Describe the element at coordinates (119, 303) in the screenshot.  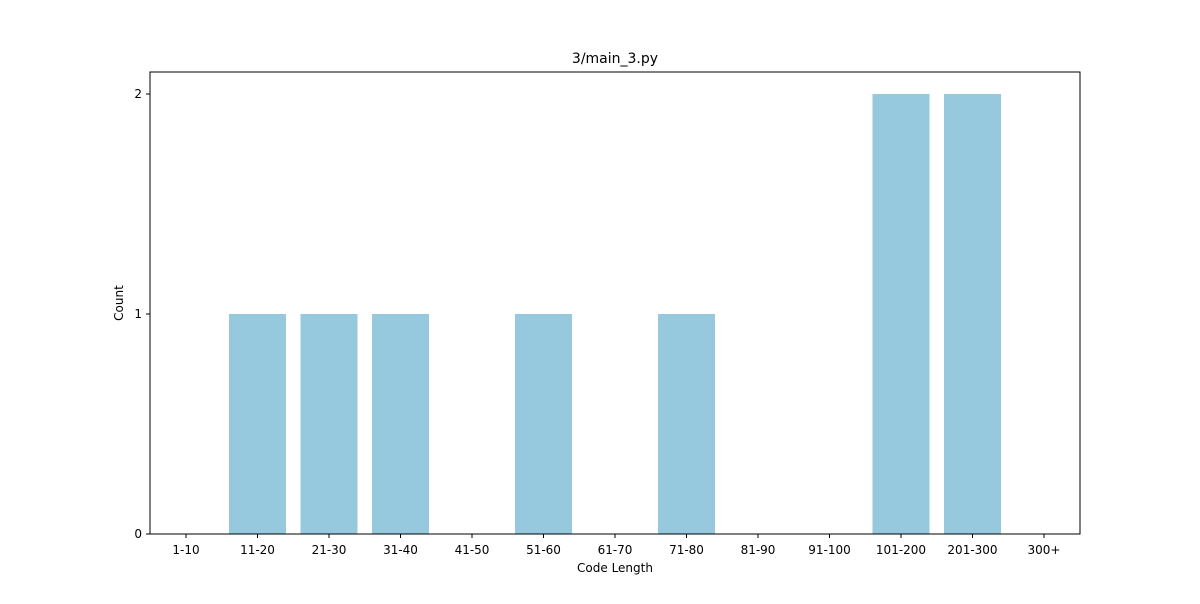
I see `y-axis-label: Count` at that location.